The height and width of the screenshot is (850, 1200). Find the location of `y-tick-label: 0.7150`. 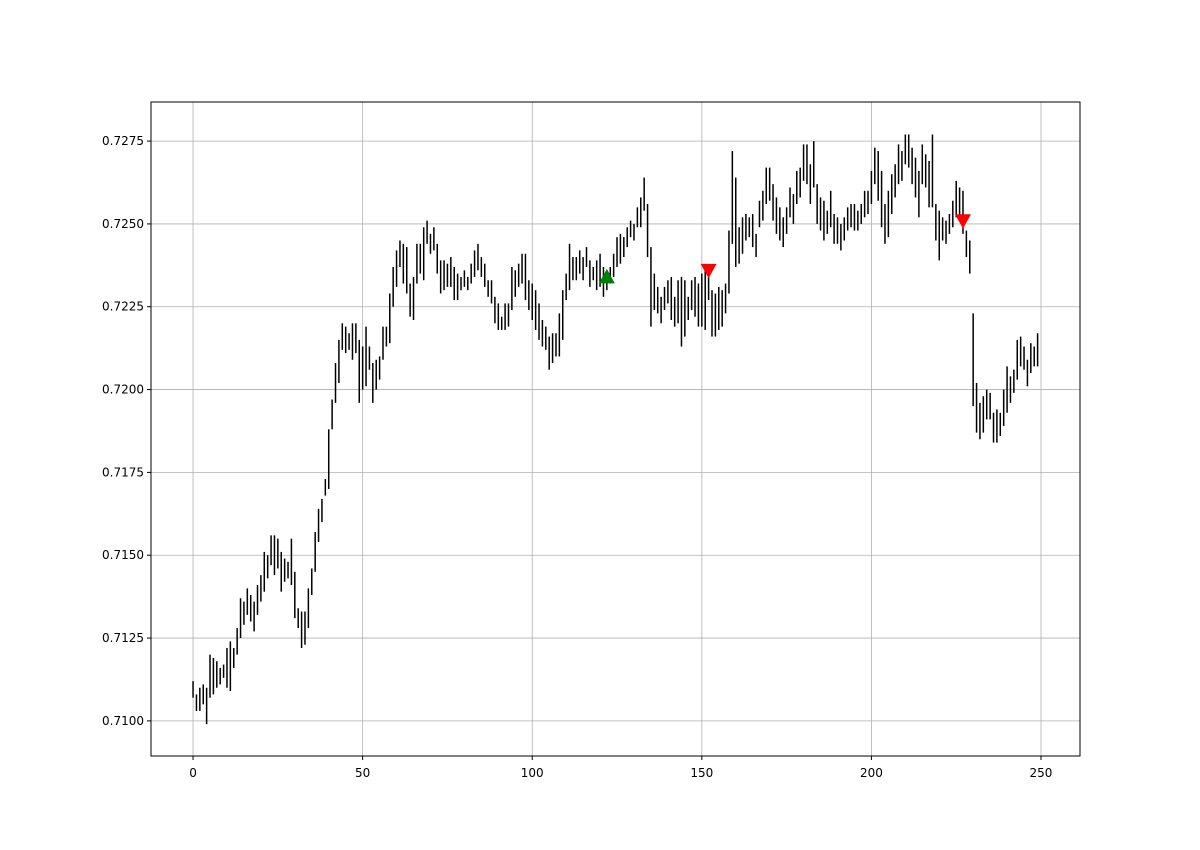

y-tick-label: 0.7150 is located at coordinates (123, 555).